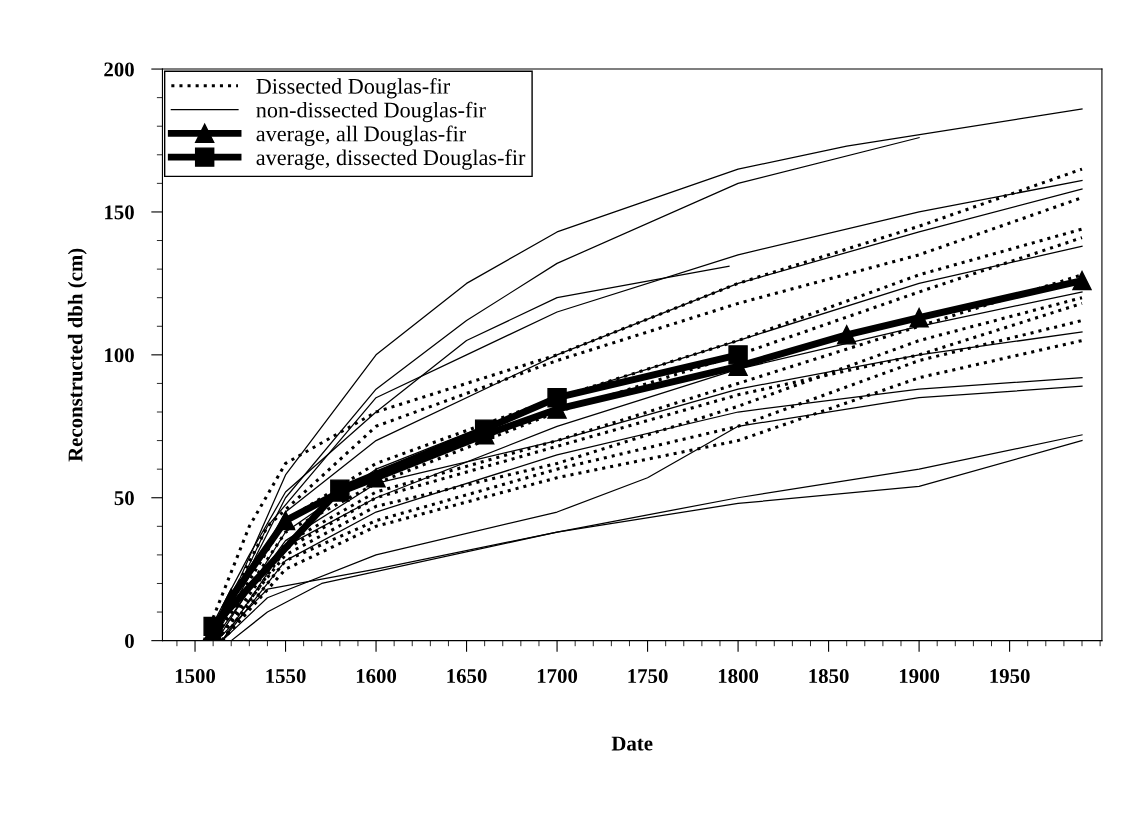 The width and height of the screenshot is (1136, 832). Describe the element at coordinates (77, 355) in the screenshot. I see `y-axis-title: Reconstructed dbh (cm)` at that location.